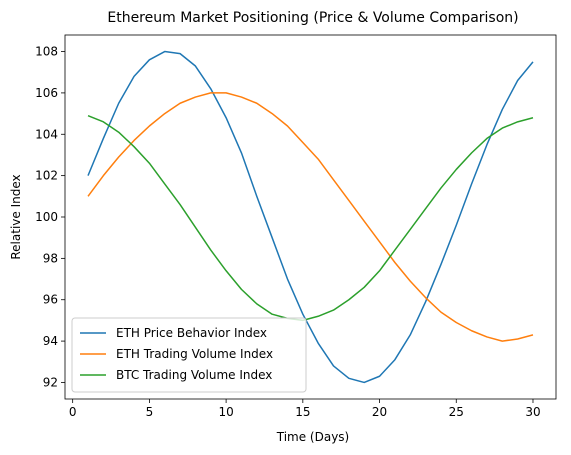  Describe the element at coordinates (194, 375) in the screenshot. I see `legend-label-3: BTC Trading Volume Index` at that location.